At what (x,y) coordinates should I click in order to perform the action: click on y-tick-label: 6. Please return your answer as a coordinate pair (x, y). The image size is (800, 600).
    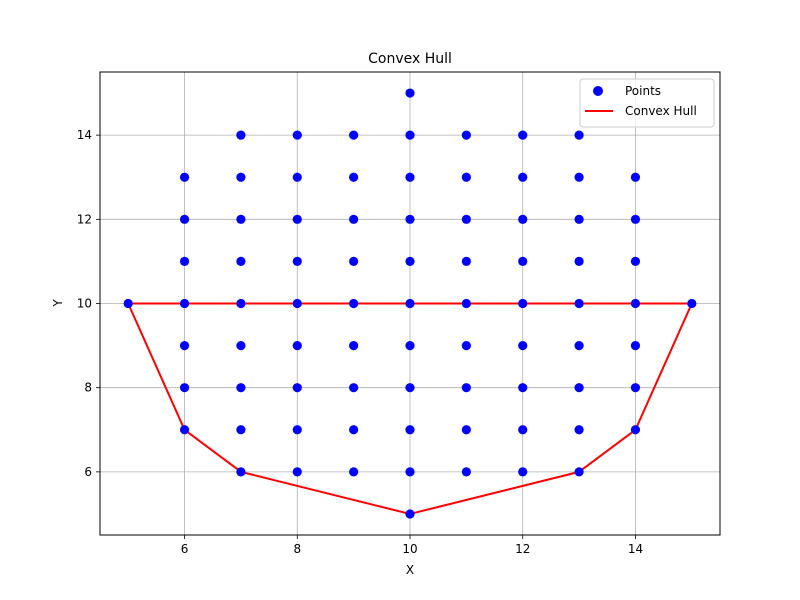
    Looking at the image, I should click on (88, 472).